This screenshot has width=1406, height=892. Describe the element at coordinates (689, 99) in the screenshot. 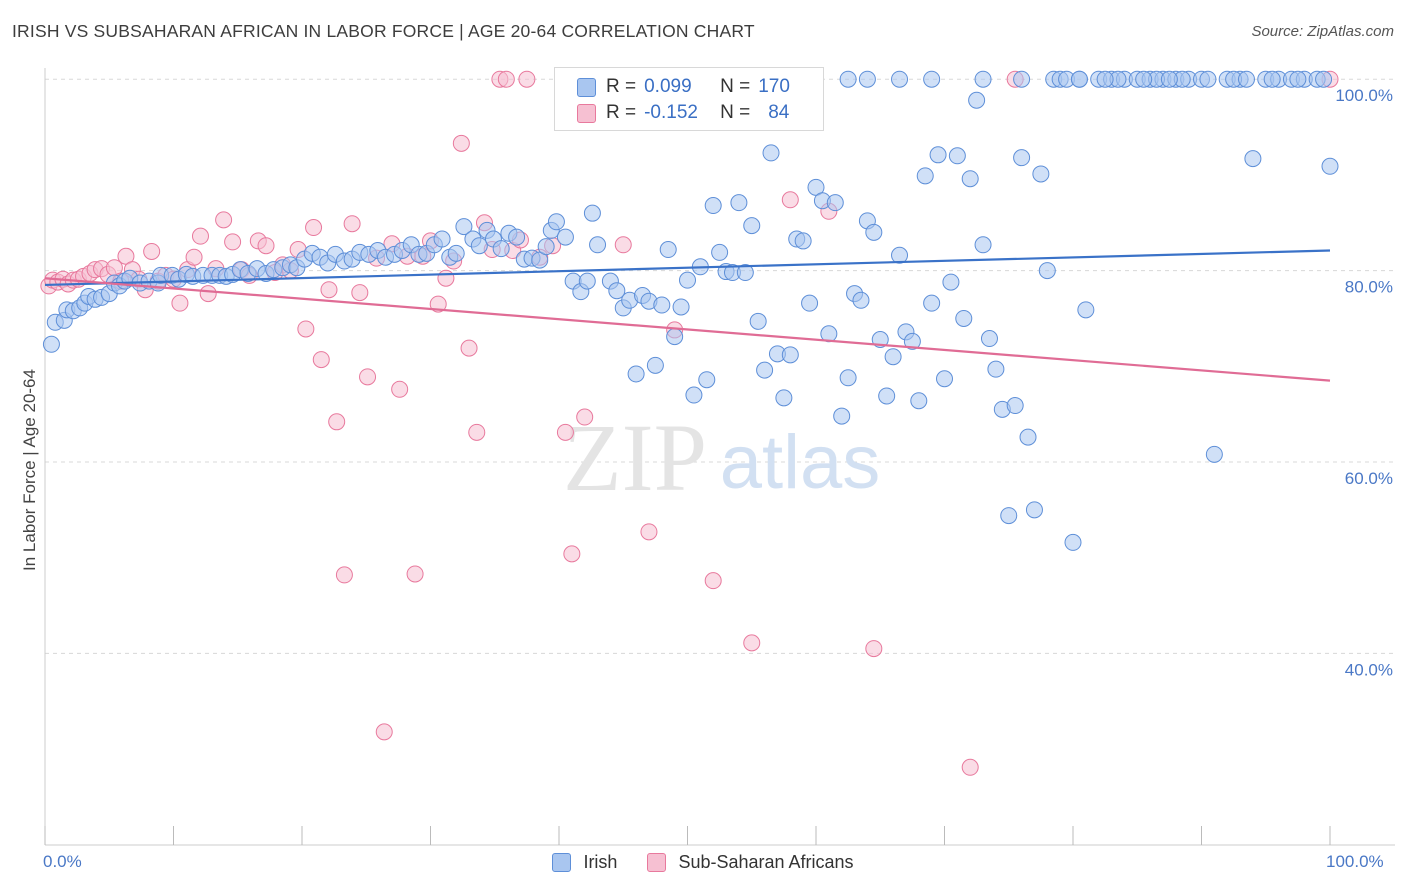

I see `correlation-legend: R = 0.099 N = 170 R = -0.152 N = 84` at that location.